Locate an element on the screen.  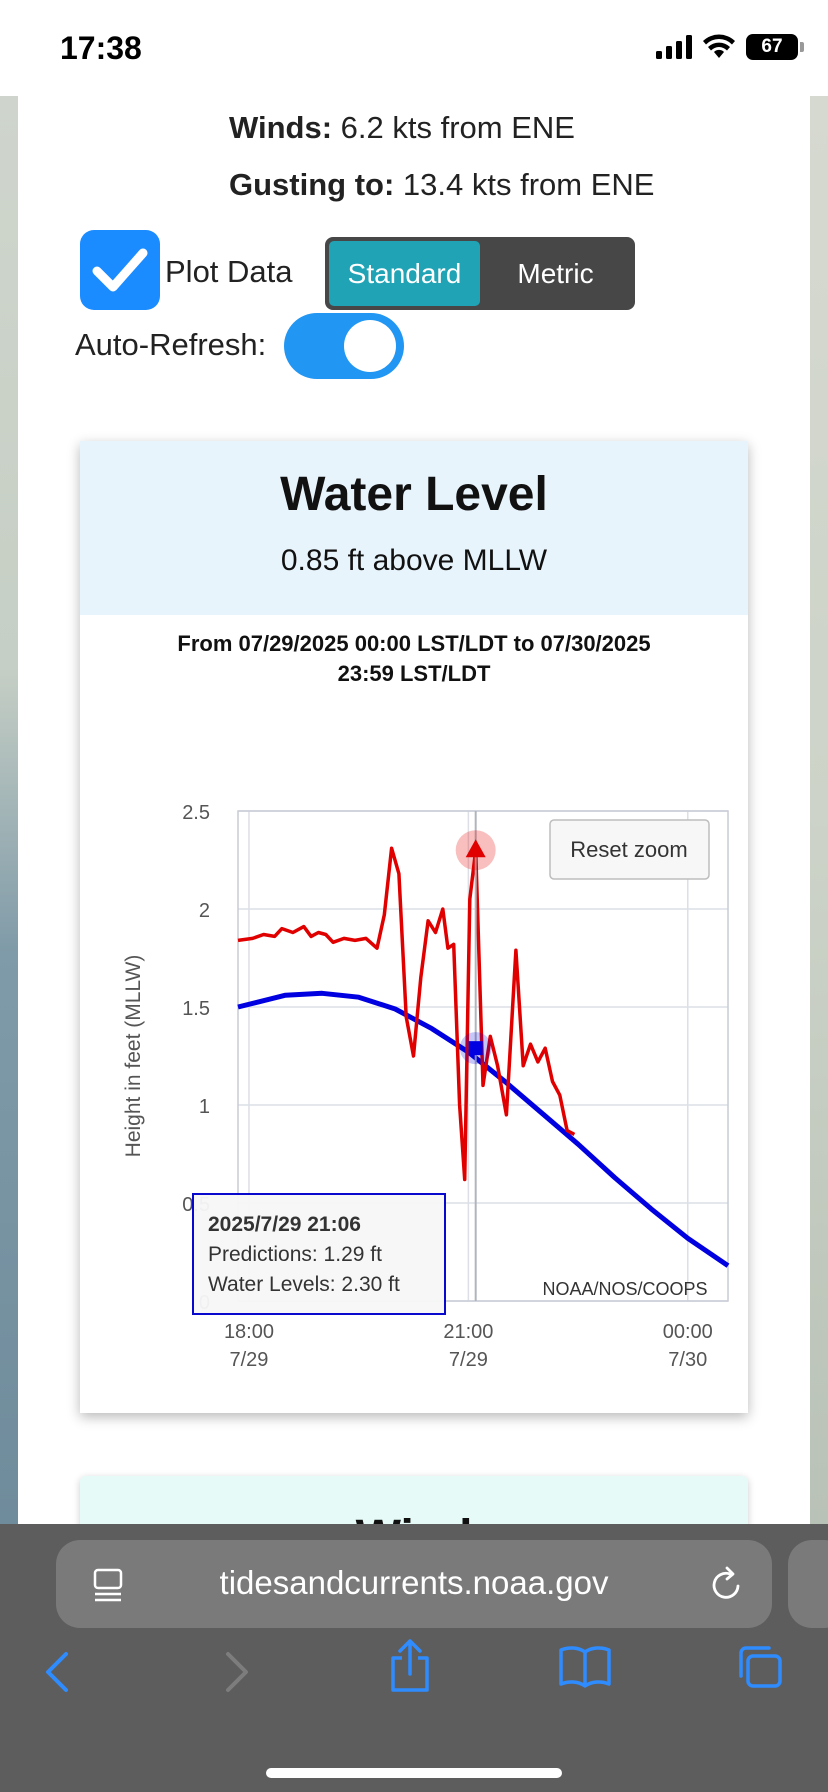
unit-toggle: Standard Metric is located at coordinates (480, 273).